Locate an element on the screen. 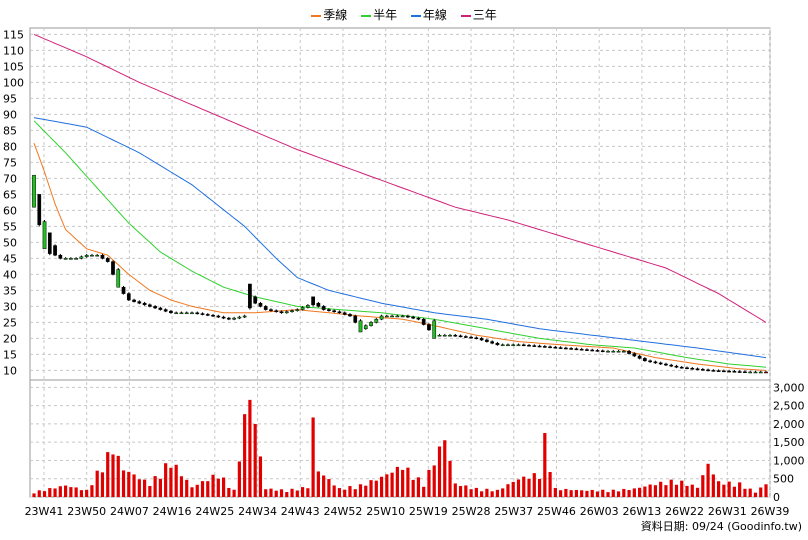  legend-swatch-year is located at coordinates (415, 15).